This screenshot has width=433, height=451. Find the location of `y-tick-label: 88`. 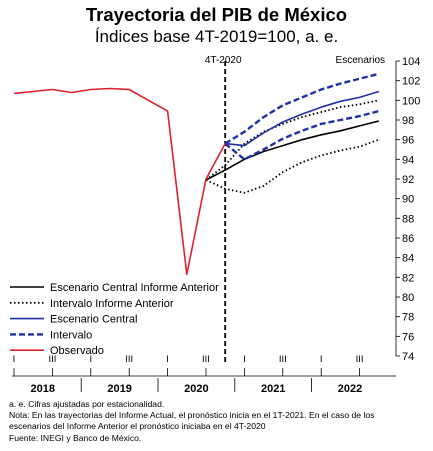

y-tick-label: 88 is located at coordinates (408, 219).